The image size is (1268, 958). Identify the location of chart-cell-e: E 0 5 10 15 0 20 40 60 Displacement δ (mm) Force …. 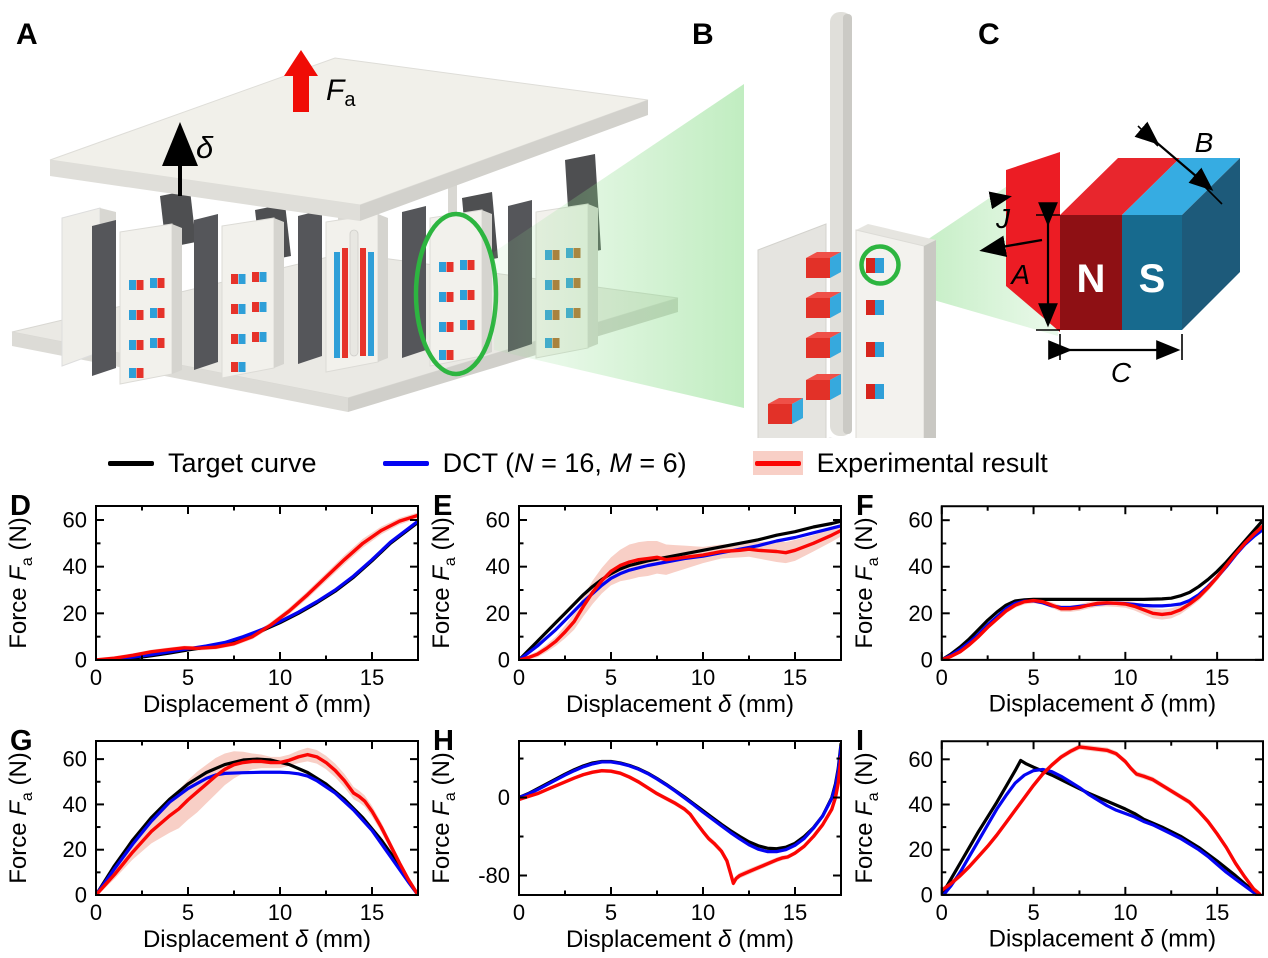
(634, 605).